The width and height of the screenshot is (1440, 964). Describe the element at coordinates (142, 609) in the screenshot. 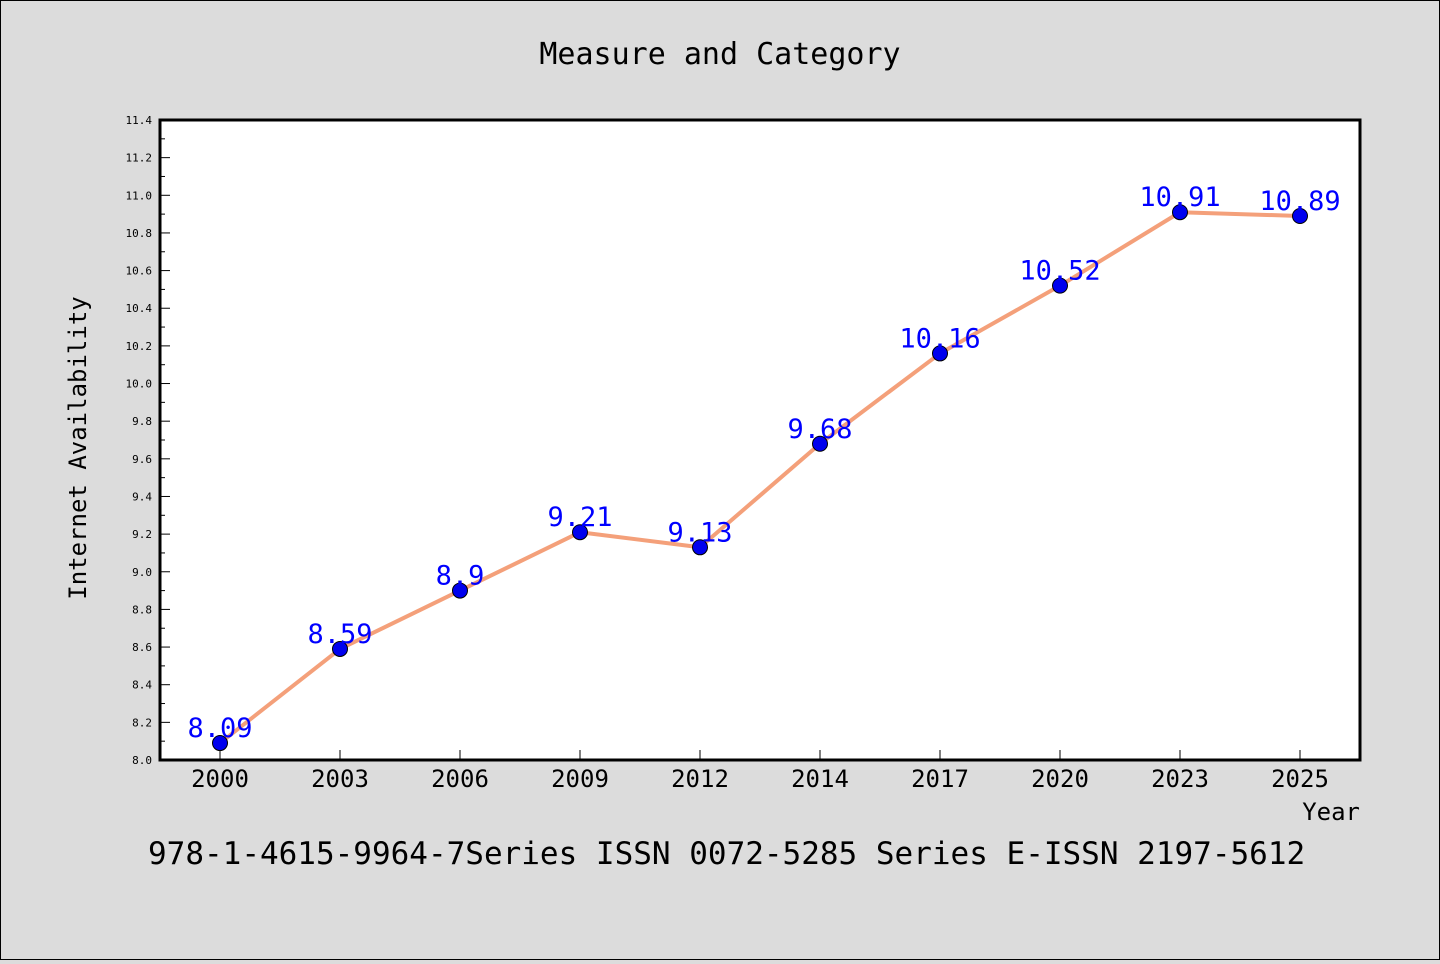

I see `y-tick-label: 8.8` at that location.